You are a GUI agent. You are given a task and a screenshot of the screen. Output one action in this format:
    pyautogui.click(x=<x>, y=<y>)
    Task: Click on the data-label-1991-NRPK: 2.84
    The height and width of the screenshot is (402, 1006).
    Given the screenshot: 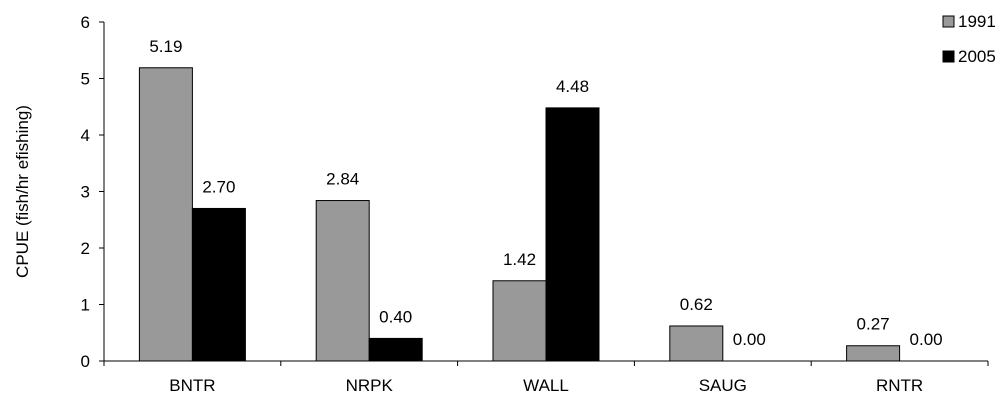 What is the action you would take?
    pyautogui.click(x=342, y=179)
    